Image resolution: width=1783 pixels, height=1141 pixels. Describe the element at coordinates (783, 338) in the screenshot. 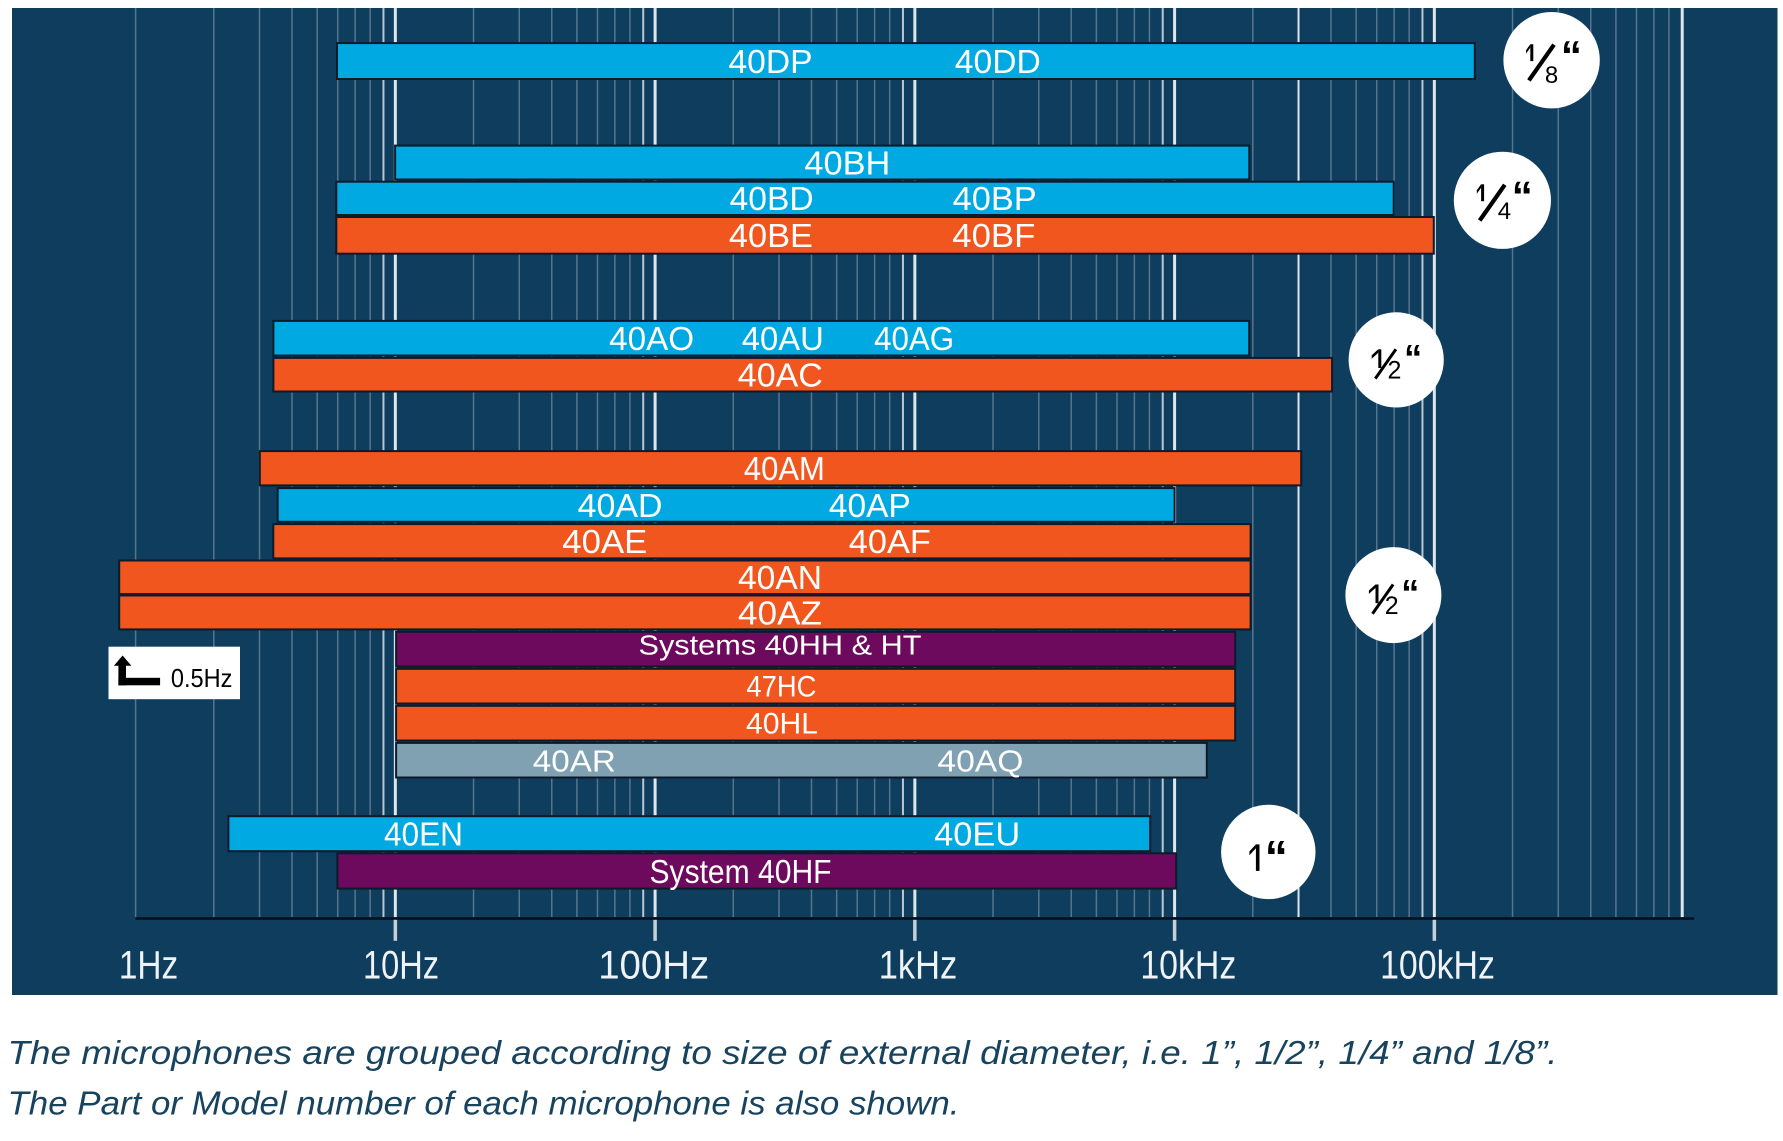

I see `svg-text: 40AU` at that location.